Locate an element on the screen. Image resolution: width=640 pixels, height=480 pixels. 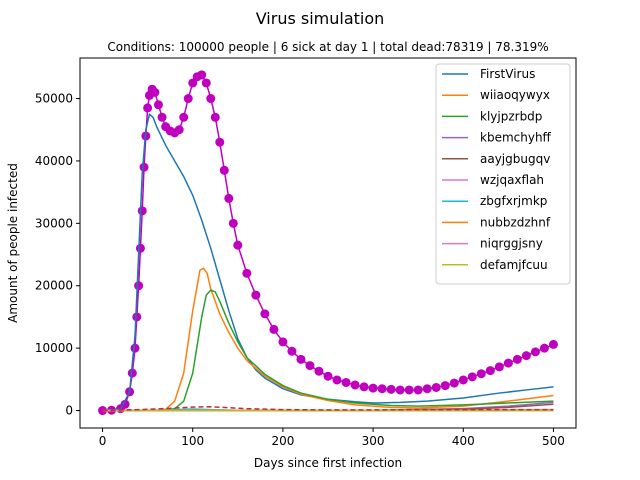
legend-label-defamjfcuu: defamjfcuu is located at coordinates (514, 265).